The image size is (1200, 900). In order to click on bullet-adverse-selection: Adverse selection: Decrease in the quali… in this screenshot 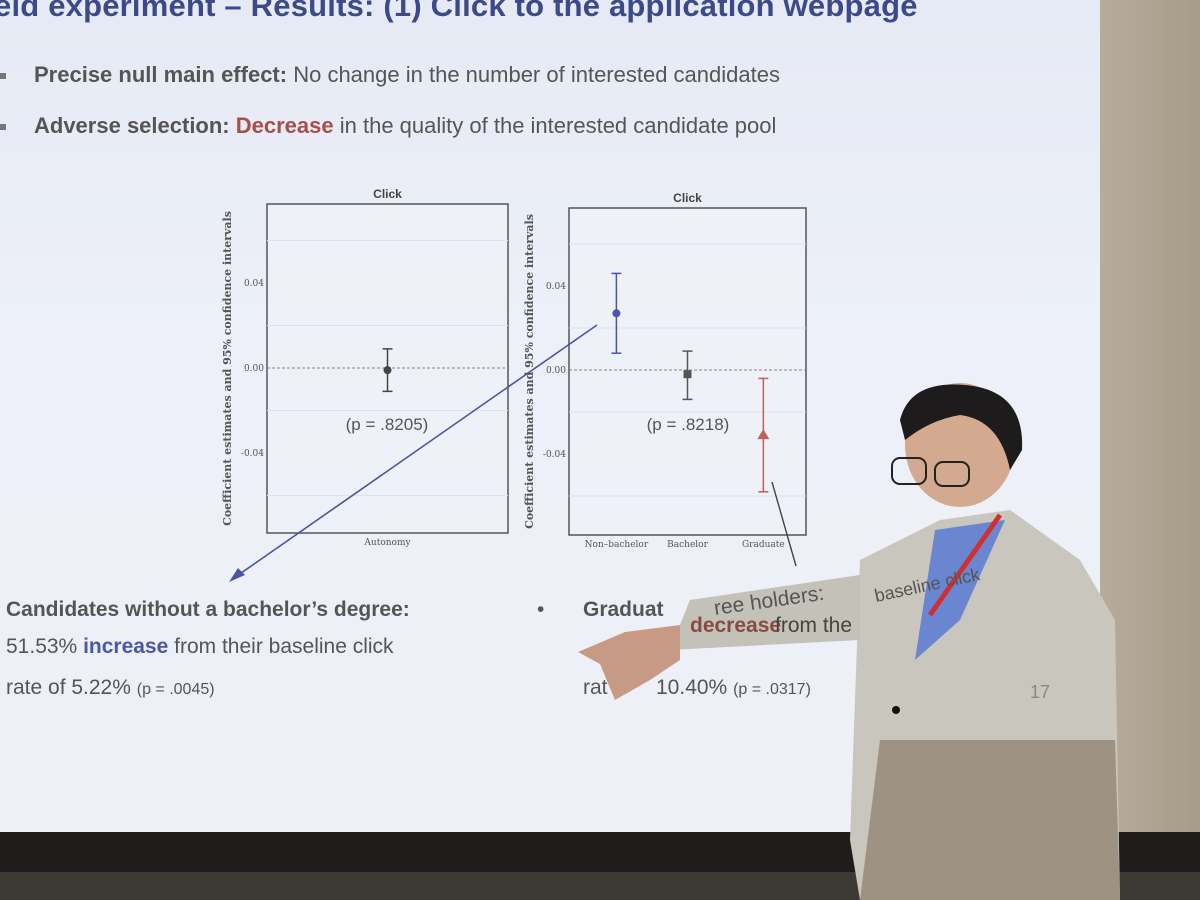, I will do `click(388, 126)`.